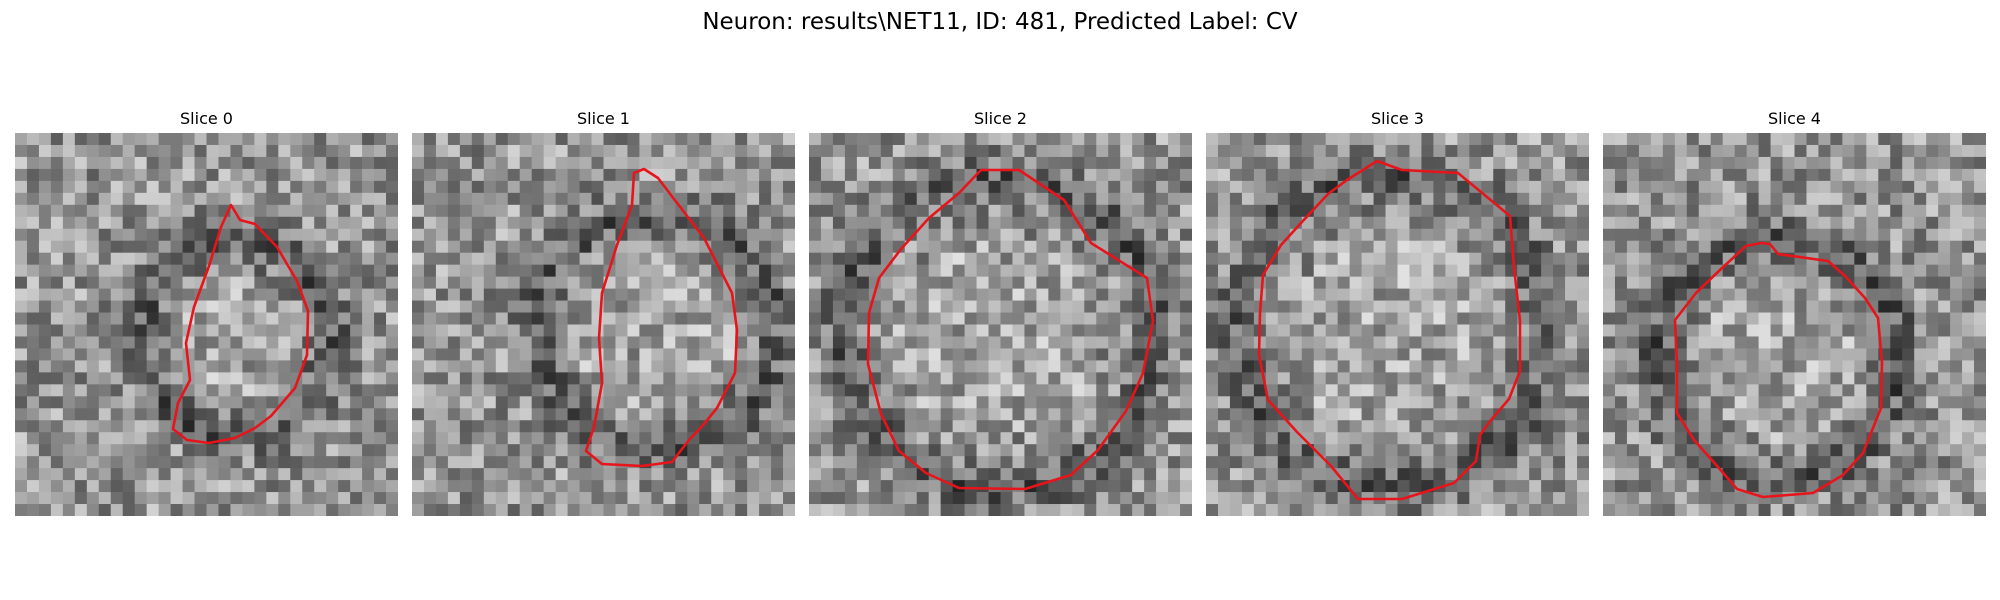 The image size is (2000, 600). Describe the element at coordinates (1000, 118) in the screenshot. I see `slice-title-2: Slice 2` at that location.